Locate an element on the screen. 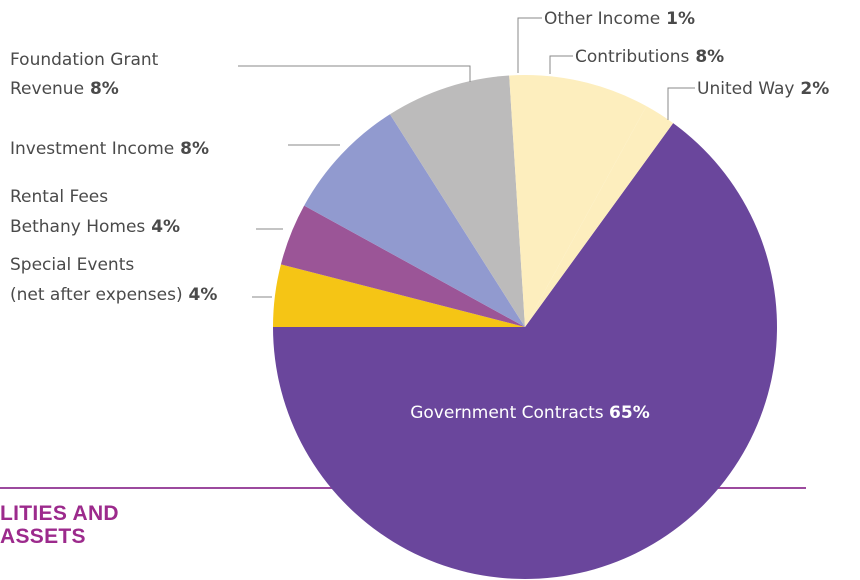 This screenshot has width=860, height=580. section-heading-line-1: LITIES AND is located at coordinates (59, 513).